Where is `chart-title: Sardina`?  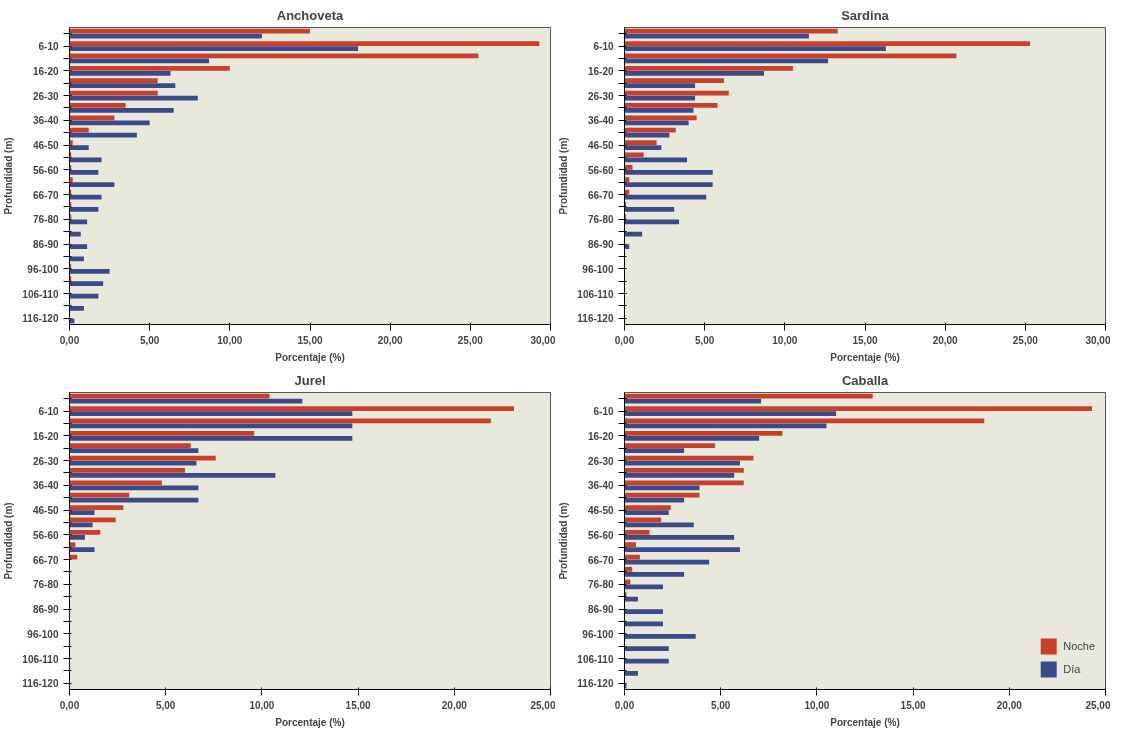
chart-title: Sardina is located at coordinates (865, 15).